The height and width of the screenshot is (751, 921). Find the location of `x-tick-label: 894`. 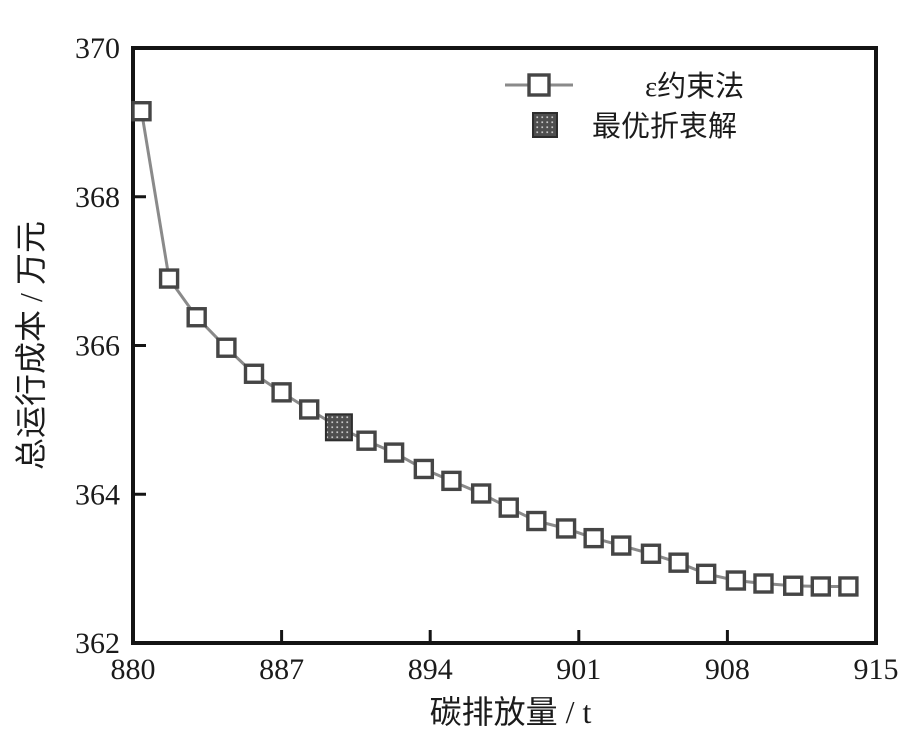

x-tick-label: 894 is located at coordinates (430, 669).